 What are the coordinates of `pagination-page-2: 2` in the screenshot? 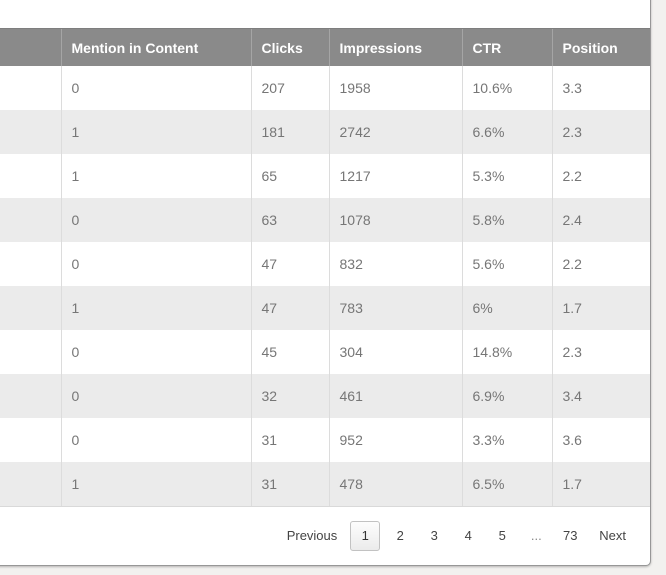 It's located at (400, 535).